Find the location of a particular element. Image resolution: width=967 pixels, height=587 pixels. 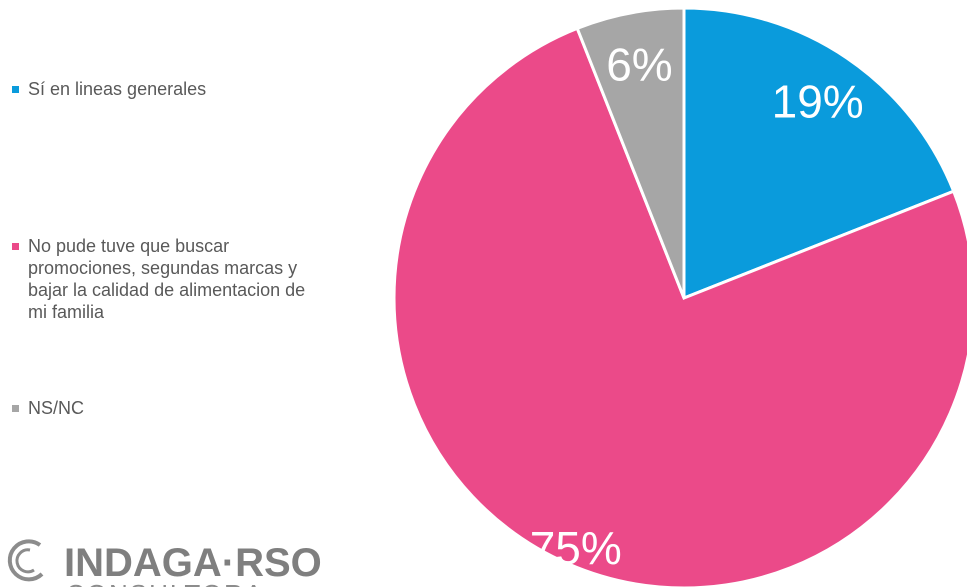

logo: INDAGA·RSO CONSULTORA is located at coordinates (164, 563).